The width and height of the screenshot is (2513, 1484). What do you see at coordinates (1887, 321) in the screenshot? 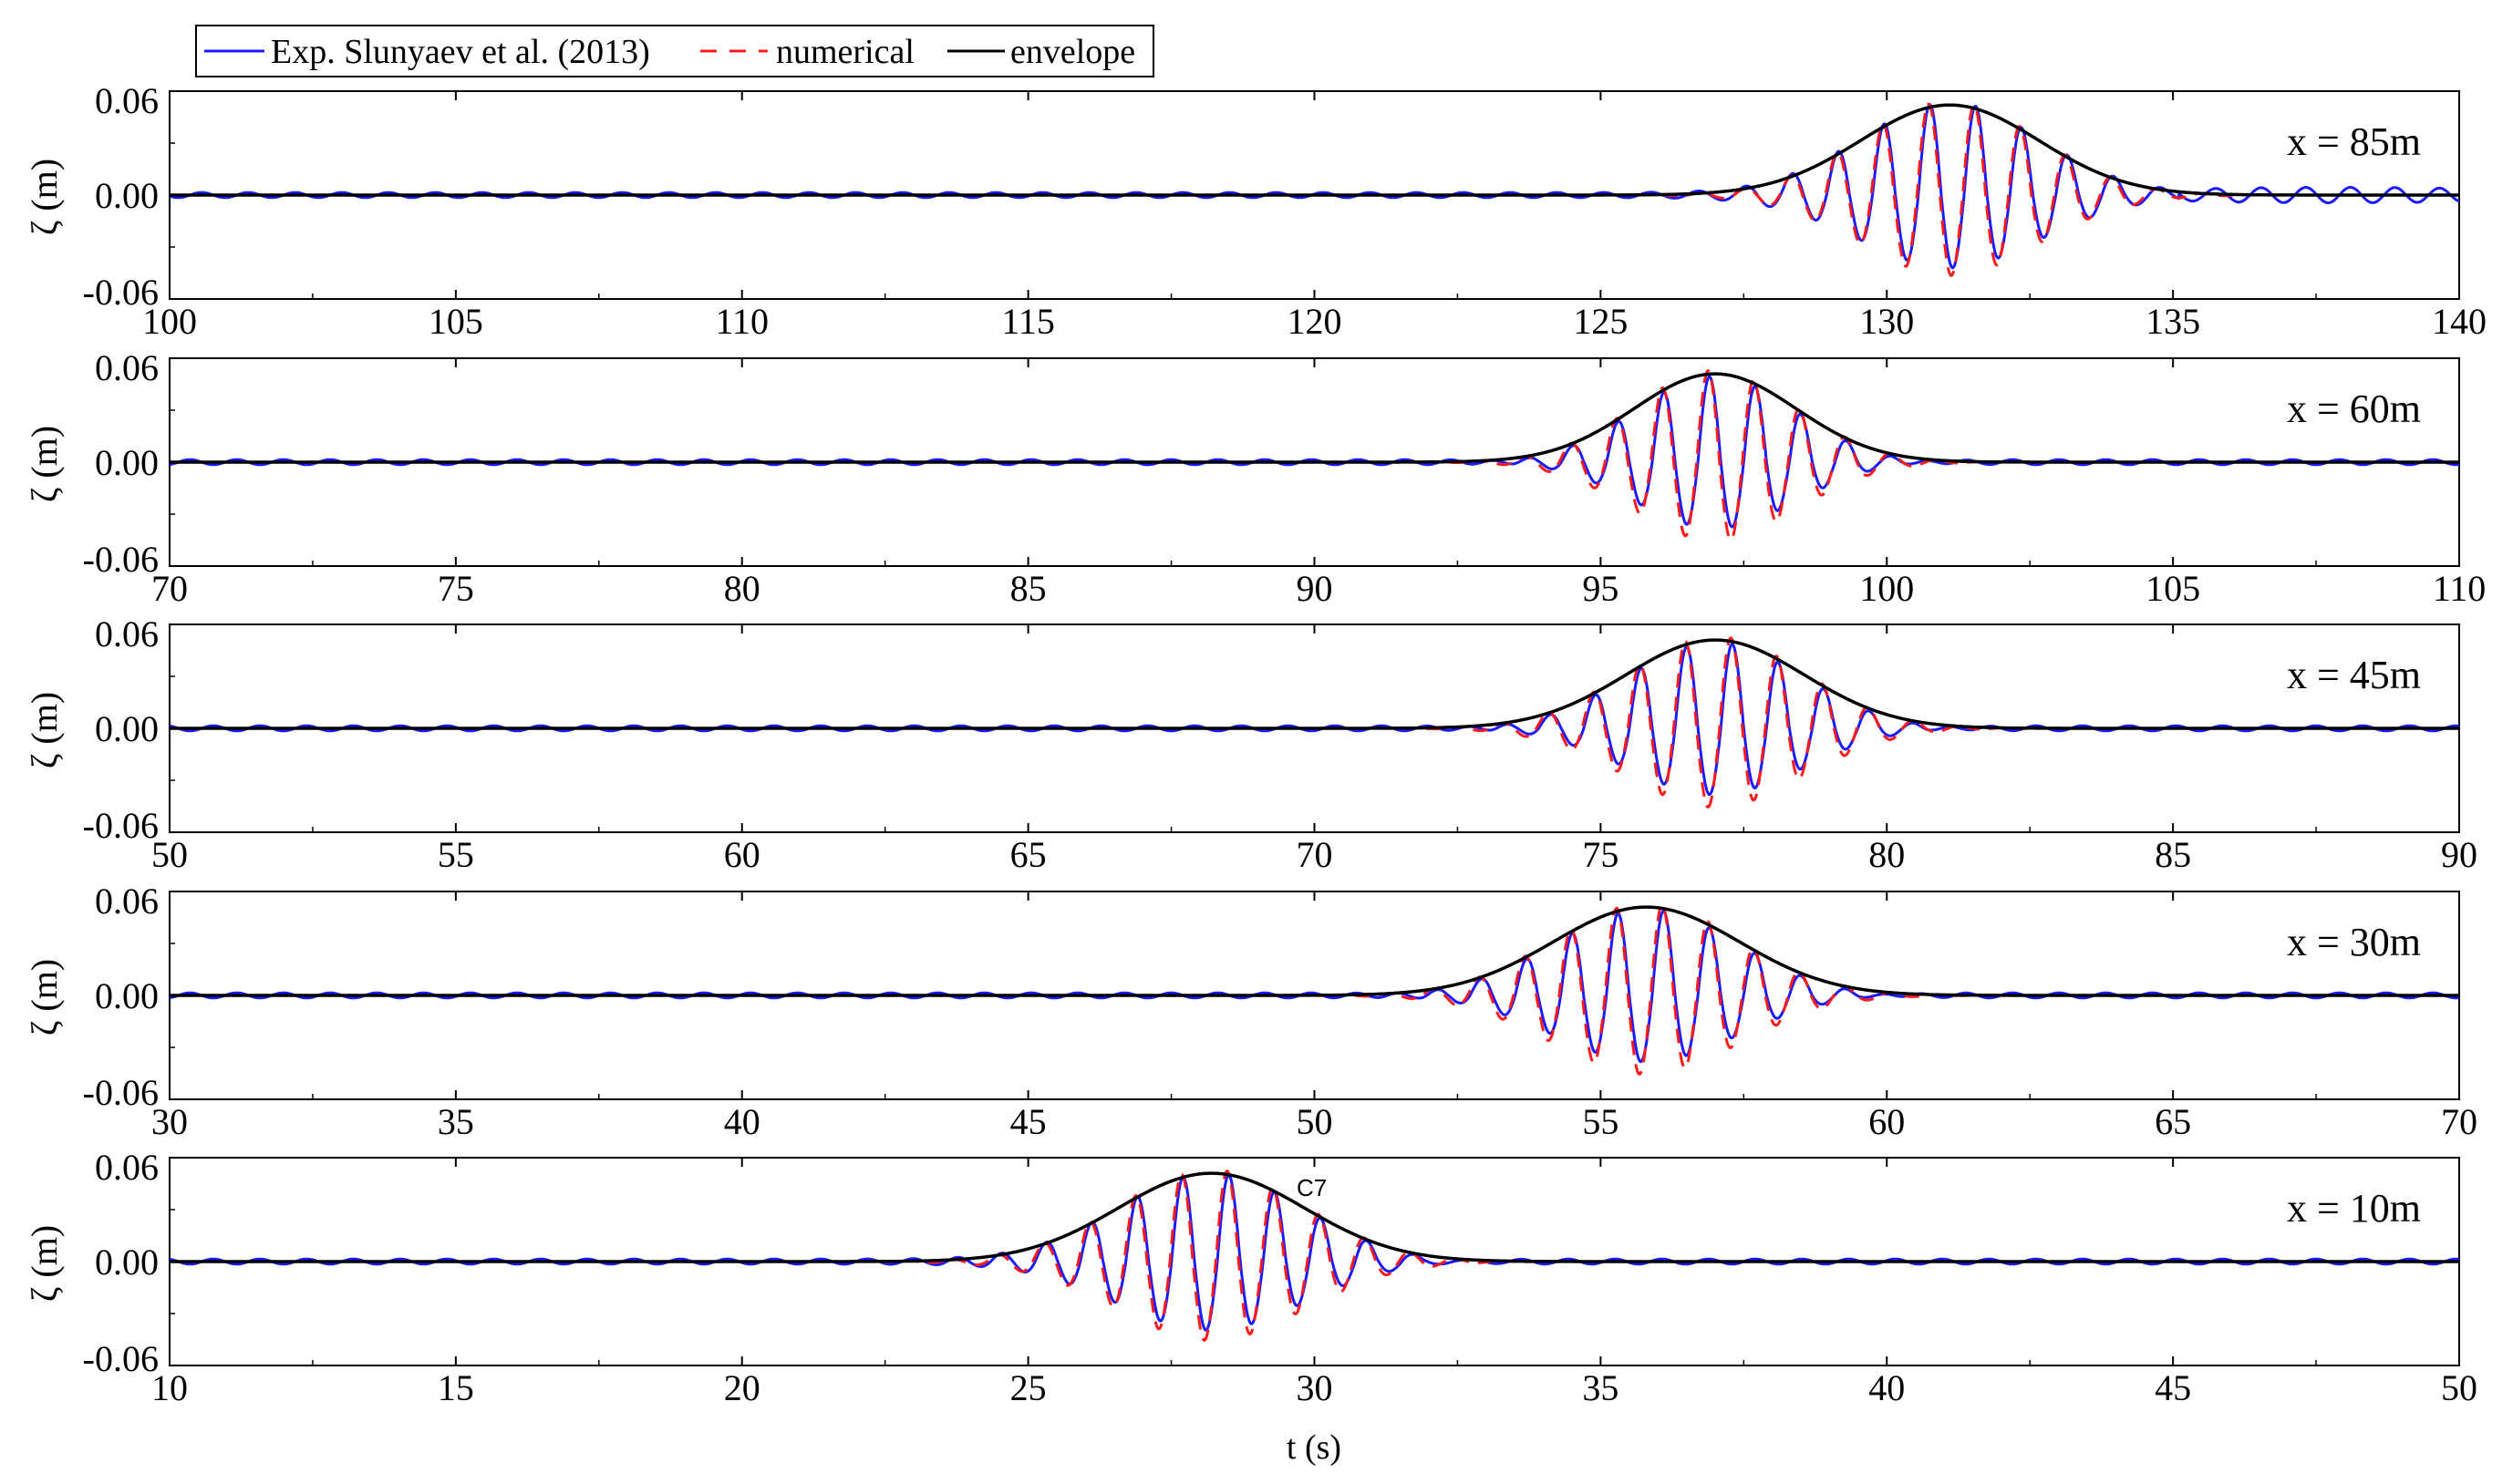
I see `x-tick-label: 130` at bounding box center [1887, 321].